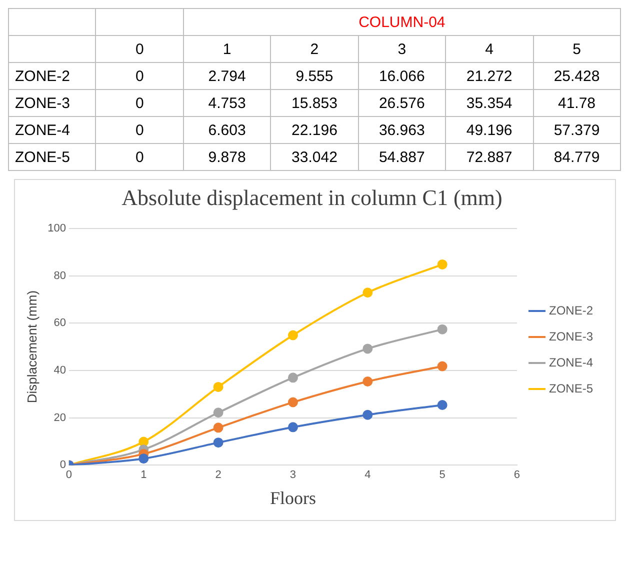 The image size is (629, 562). What do you see at coordinates (60, 370) in the screenshot?
I see `y-tick-label: 40` at bounding box center [60, 370].